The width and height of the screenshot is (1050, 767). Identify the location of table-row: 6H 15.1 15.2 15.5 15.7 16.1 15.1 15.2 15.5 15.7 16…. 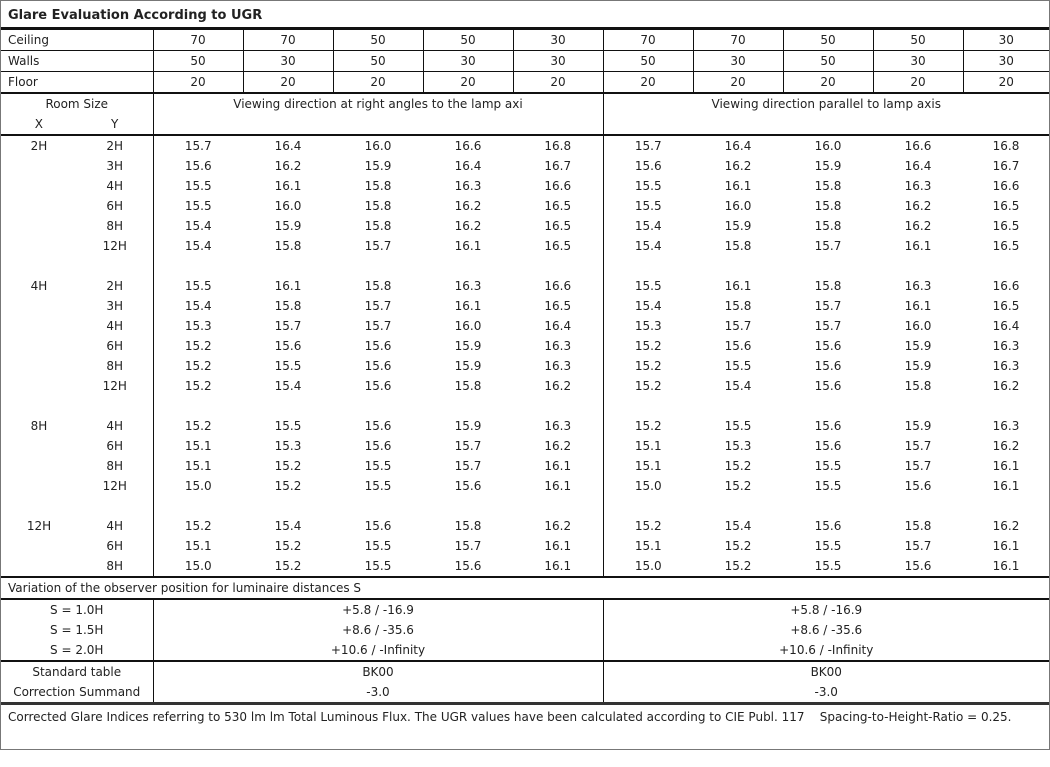
(525, 546).